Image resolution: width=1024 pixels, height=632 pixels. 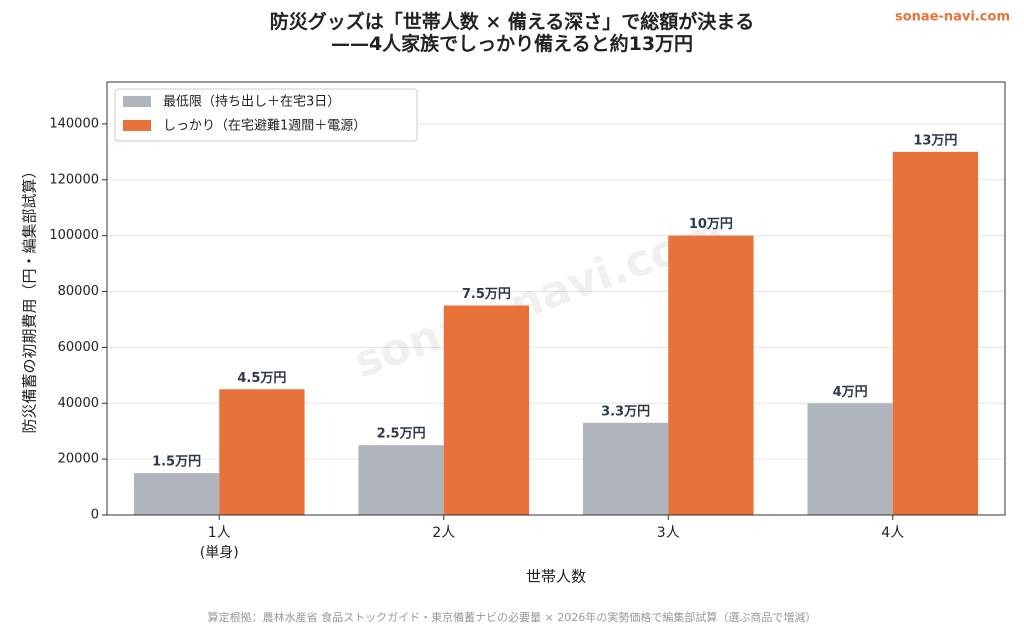 I want to click on y-tick-label: 20000, so click(x=78, y=459).